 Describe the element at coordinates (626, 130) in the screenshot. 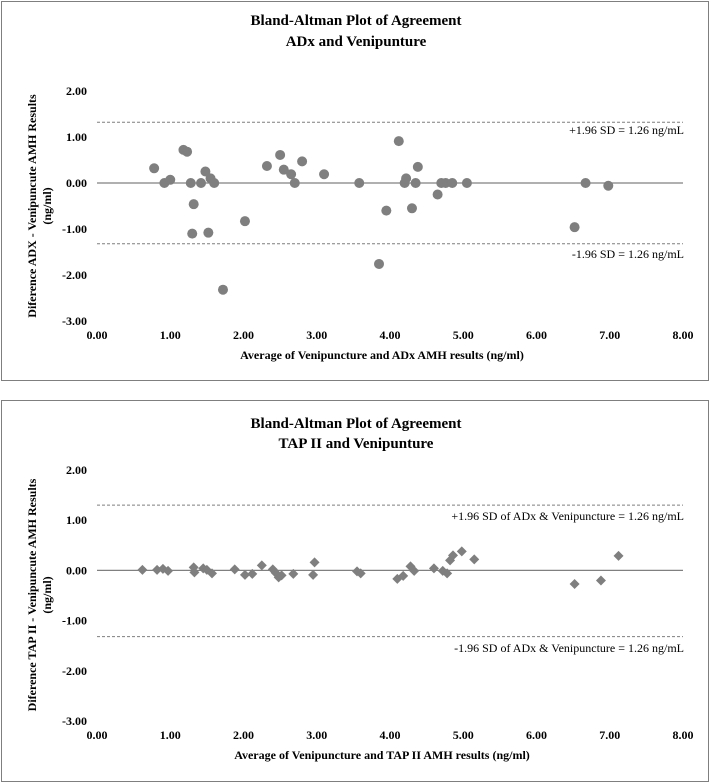

I see `upper-limit-label: +1.96 SD = 1.26 ng/mL` at that location.